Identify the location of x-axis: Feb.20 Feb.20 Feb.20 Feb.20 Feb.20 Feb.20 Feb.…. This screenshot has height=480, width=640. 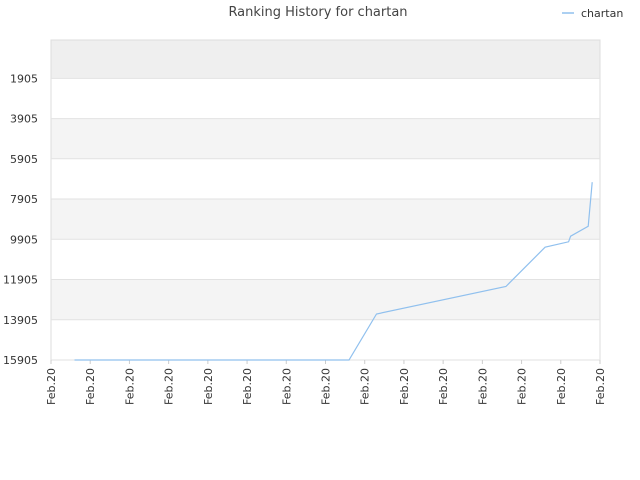
(326, 382).